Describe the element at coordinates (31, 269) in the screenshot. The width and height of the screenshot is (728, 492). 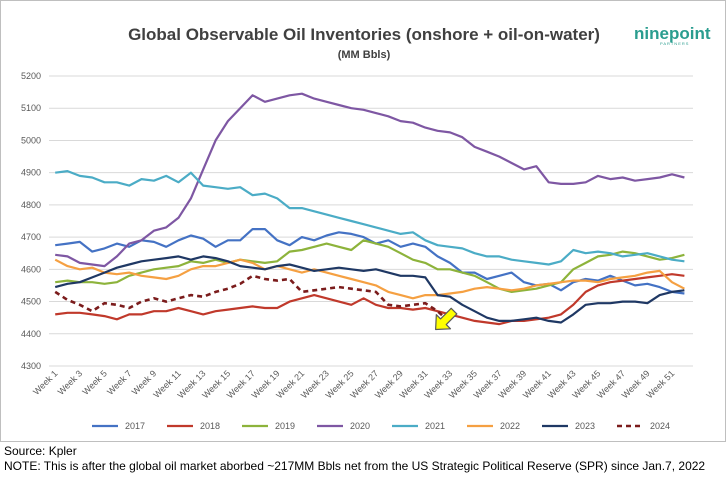
I see `y-tick-label: 4600` at that location.